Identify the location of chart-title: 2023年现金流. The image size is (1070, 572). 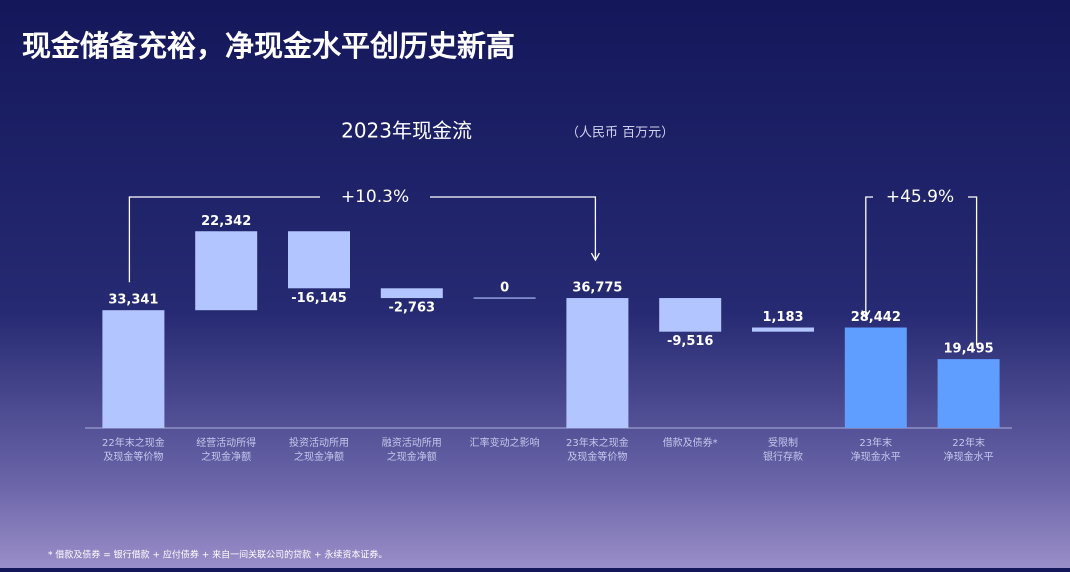
(406, 131).